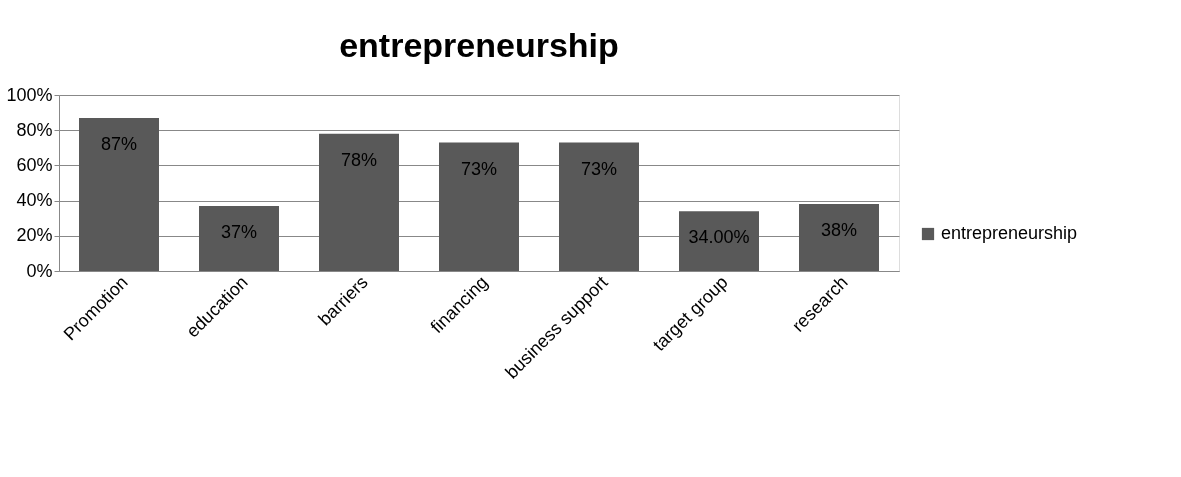 This screenshot has height=477, width=1181. What do you see at coordinates (119, 143) in the screenshot?
I see `data-label: 87%` at bounding box center [119, 143].